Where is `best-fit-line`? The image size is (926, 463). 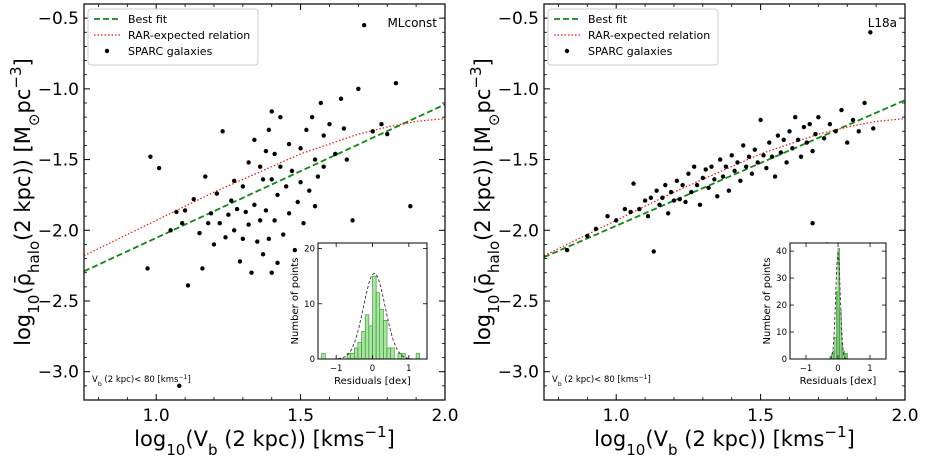
best-fit-line is located at coordinates (264, 188).